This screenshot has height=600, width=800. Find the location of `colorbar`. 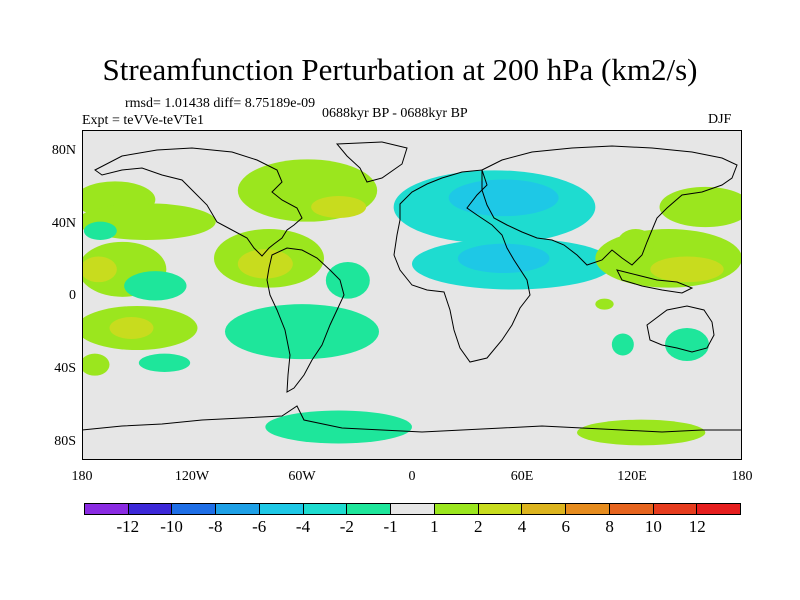

colorbar is located at coordinates (412, 509).